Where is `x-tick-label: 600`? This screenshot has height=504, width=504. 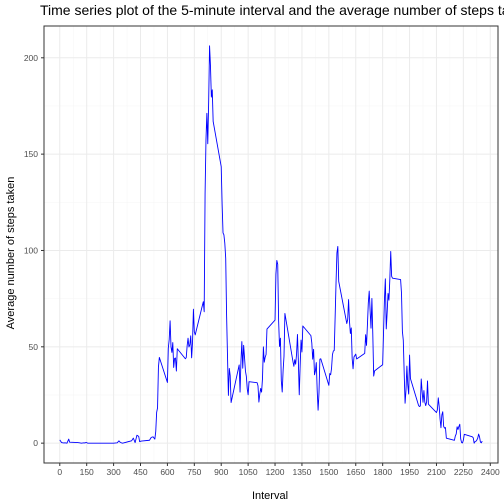
x-tick-label: 600 is located at coordinates (167, 472).